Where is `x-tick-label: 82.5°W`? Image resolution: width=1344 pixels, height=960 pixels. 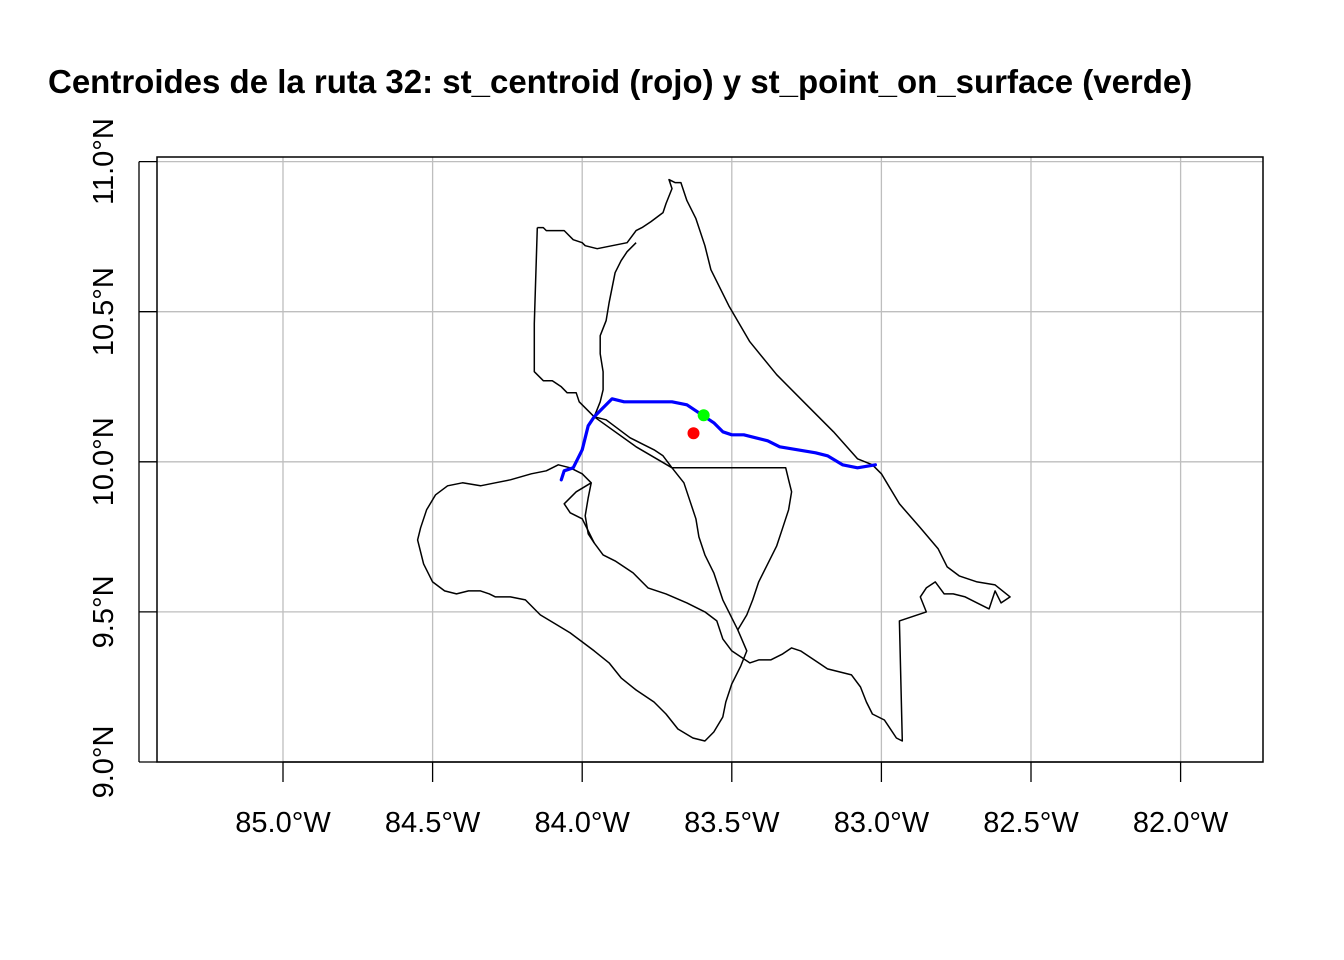 x-tick-label: 82.5°W is located at coordinates (1031, 823).